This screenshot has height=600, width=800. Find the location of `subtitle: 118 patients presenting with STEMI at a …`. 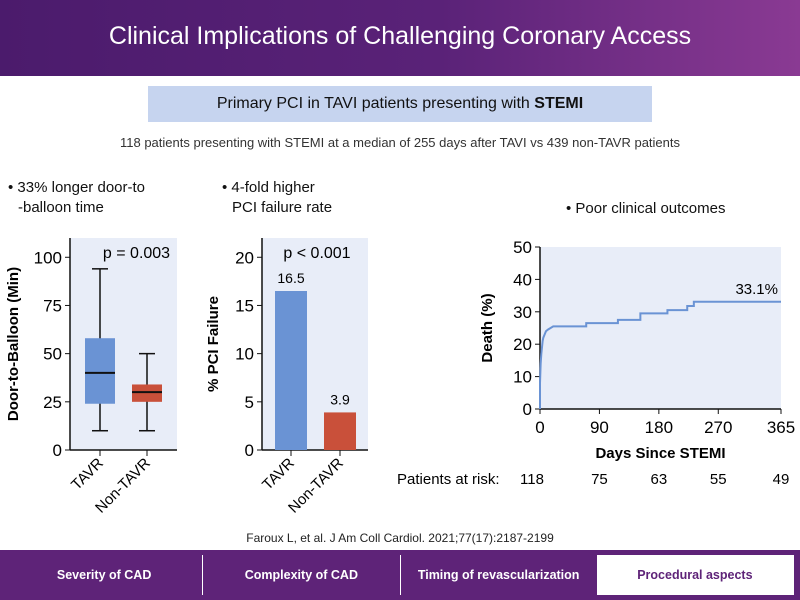

subtitle: 118 patients presenting with STEMI at a … is located at coordinates (400, 142).